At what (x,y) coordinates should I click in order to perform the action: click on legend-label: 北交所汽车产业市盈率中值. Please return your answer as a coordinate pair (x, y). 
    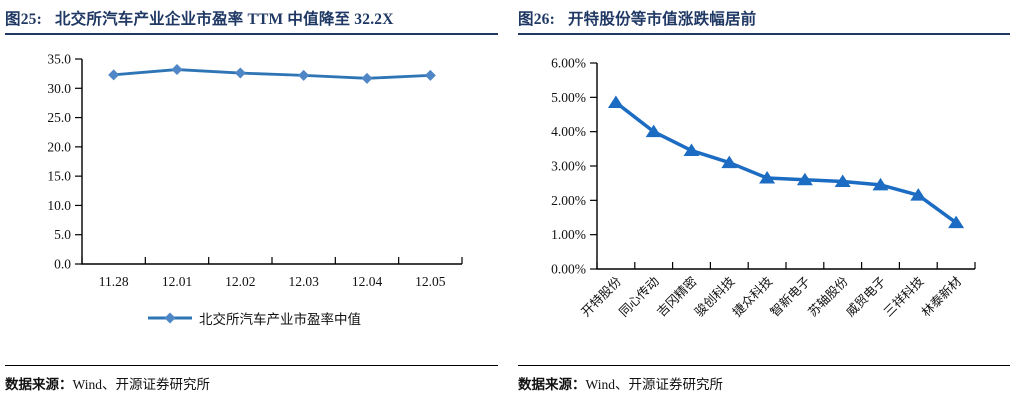
    Looking at the image, I should click on (280, 319).